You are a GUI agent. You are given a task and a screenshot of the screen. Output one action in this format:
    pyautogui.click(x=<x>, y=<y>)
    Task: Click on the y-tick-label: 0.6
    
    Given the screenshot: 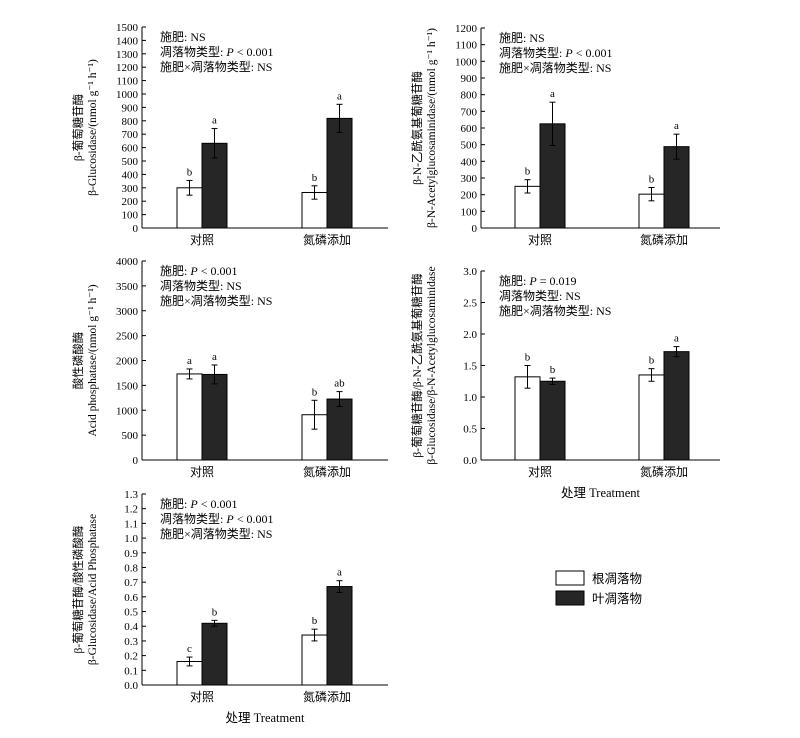 What is the action you would take?
    pyautogui.click(x=131, y=598)
    